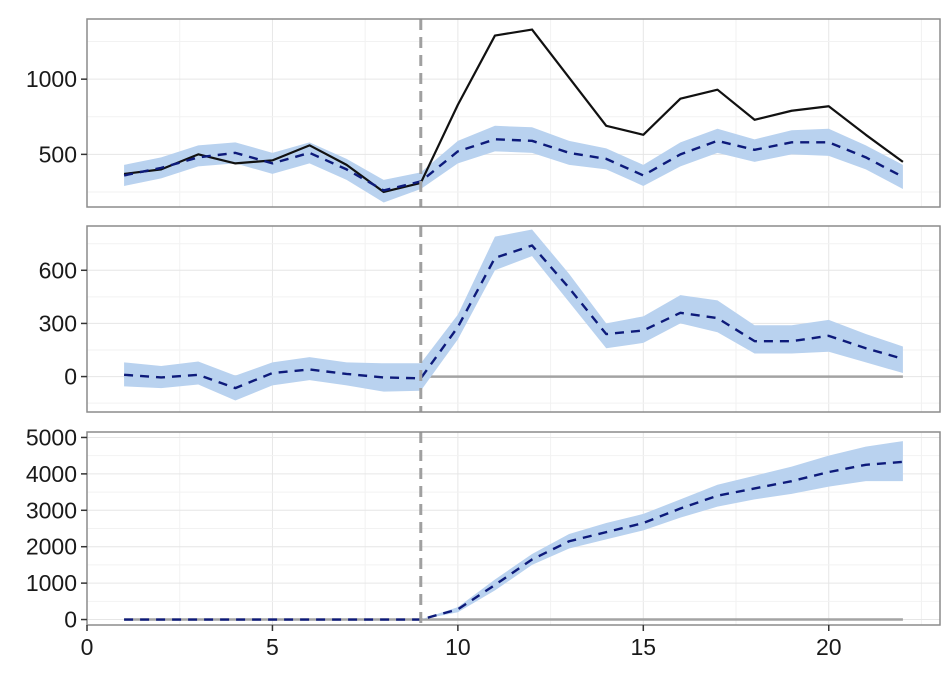 The width and height of the screenshot is (944, 675). I want to click on y-tick-label: 500, so click(58, 154).